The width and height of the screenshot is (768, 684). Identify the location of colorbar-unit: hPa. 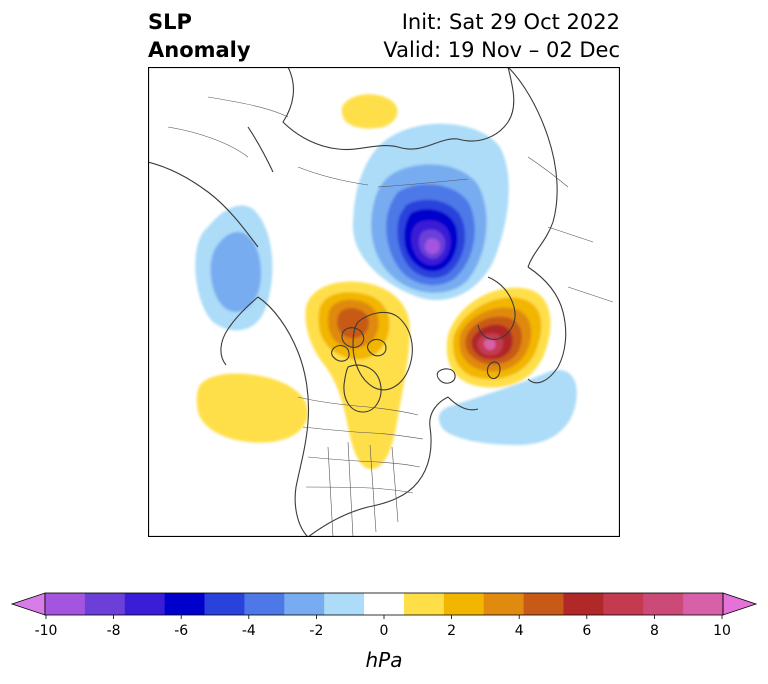
(384, 660).